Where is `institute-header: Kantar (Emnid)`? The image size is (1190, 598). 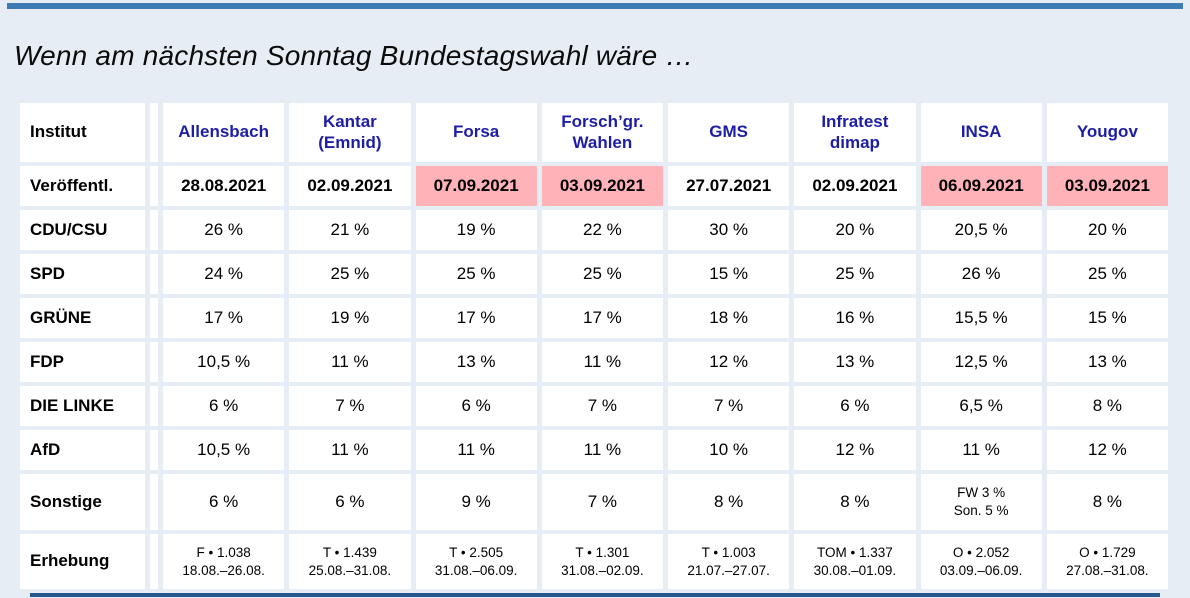 institute-header: Kantar (Emnid) is located at coordinates (350, 132).